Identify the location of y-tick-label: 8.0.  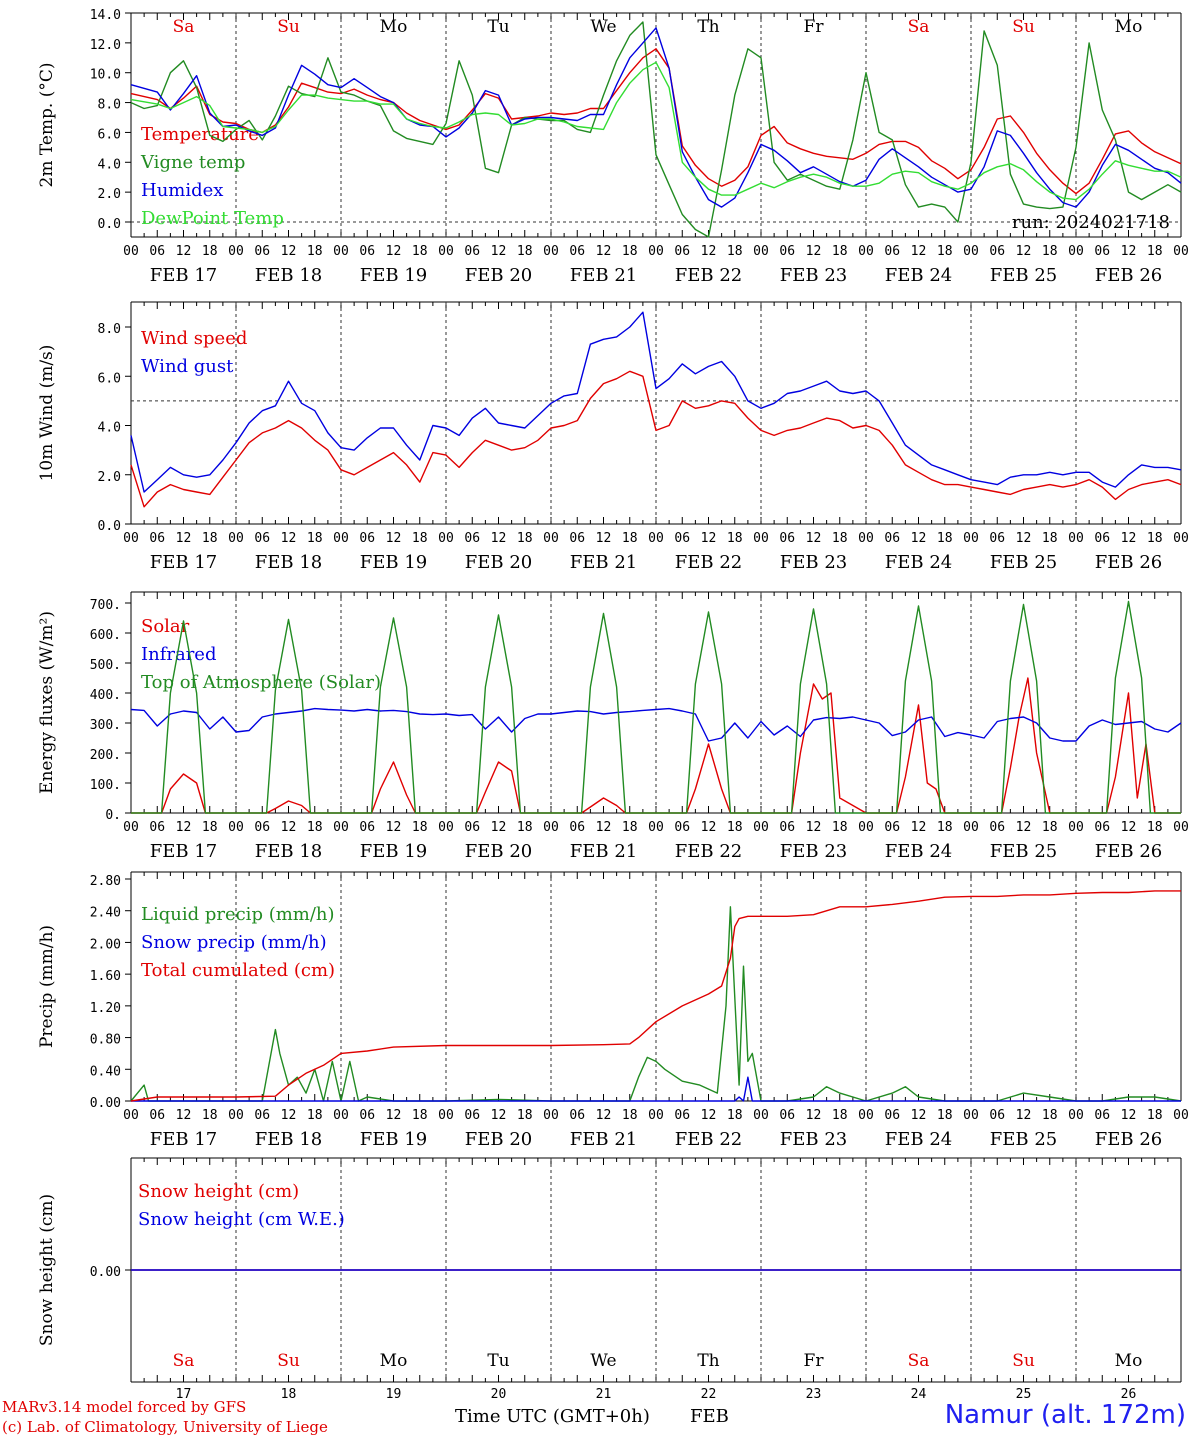
(109, 329).